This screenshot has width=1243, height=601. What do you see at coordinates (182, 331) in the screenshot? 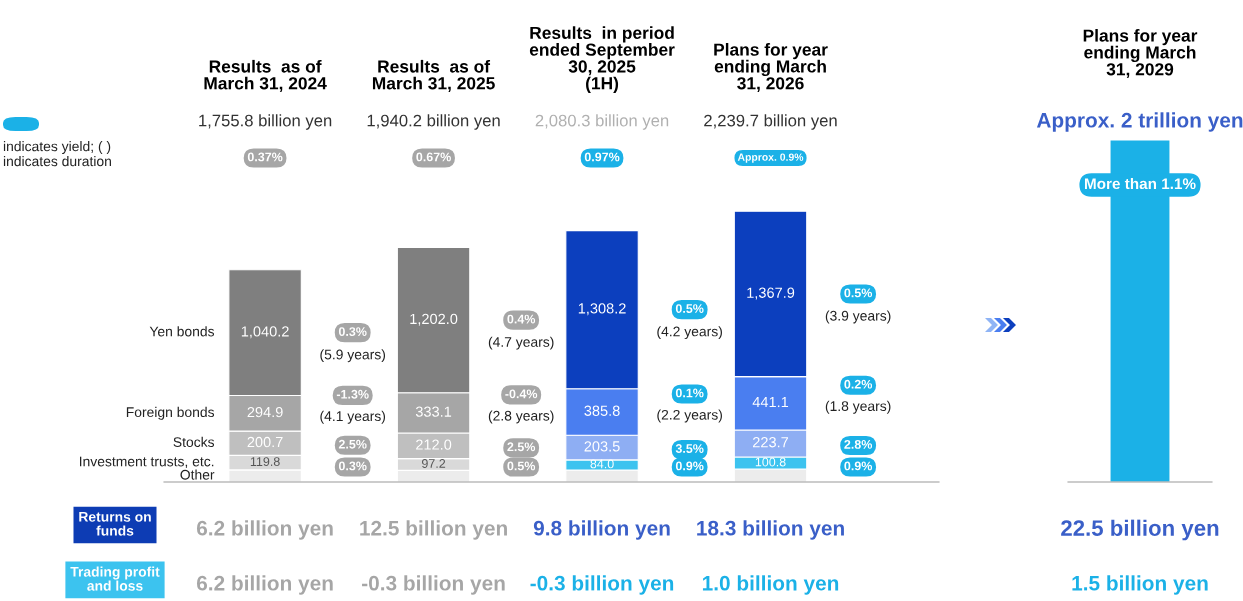
I see `series-label: Yen bonds` at bounding box center [182, 331].